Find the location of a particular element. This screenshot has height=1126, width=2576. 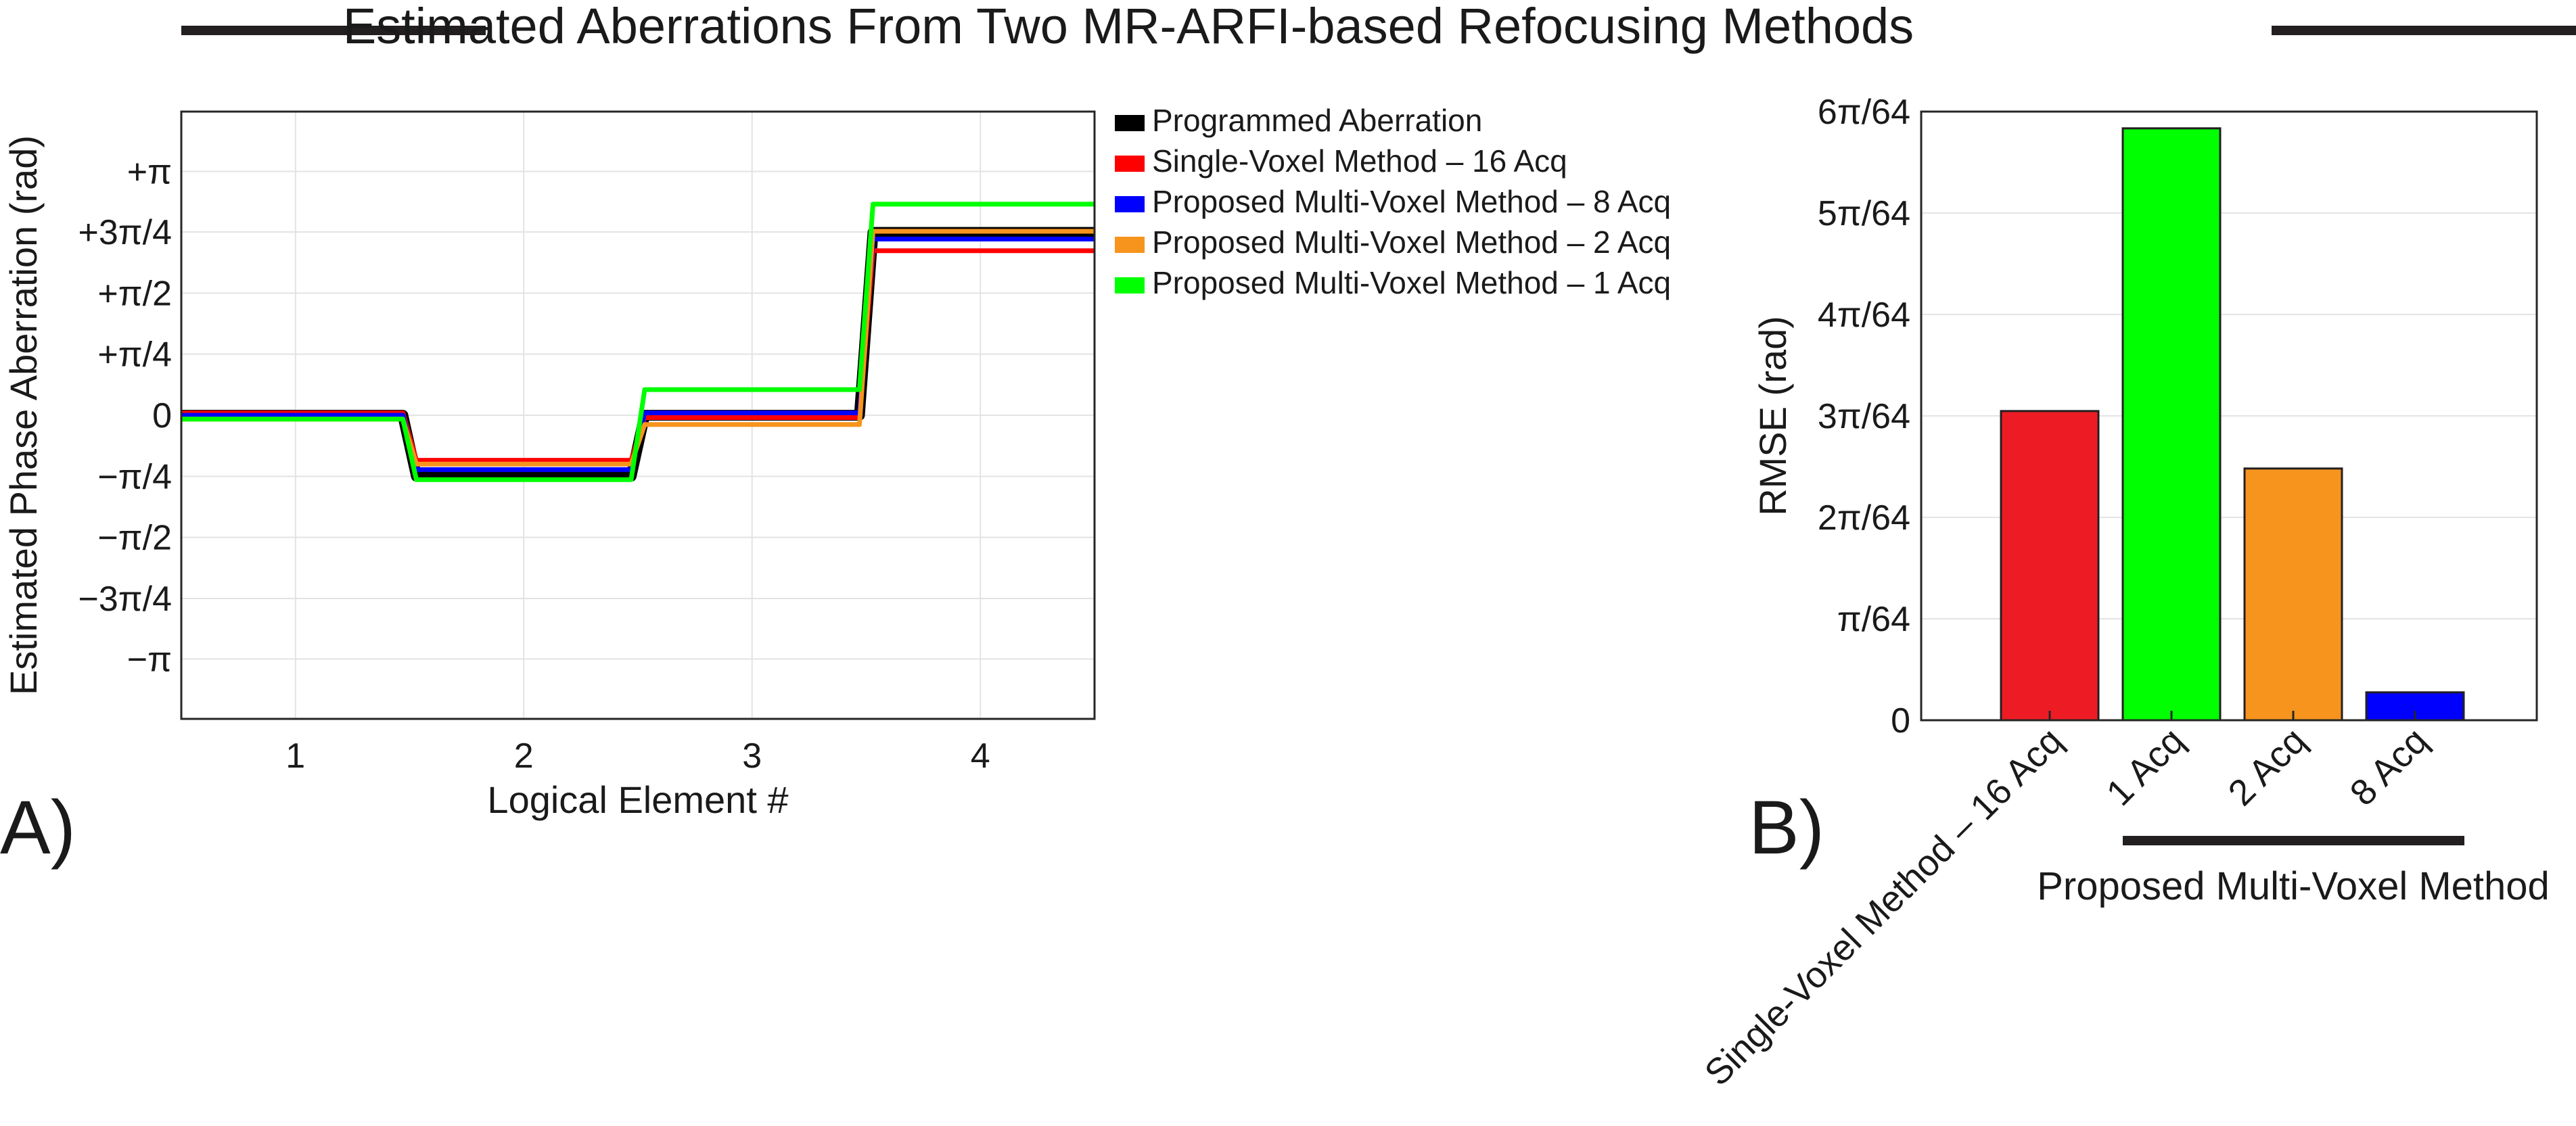

panel-a-series-lines is located at coordinates (638, 342).